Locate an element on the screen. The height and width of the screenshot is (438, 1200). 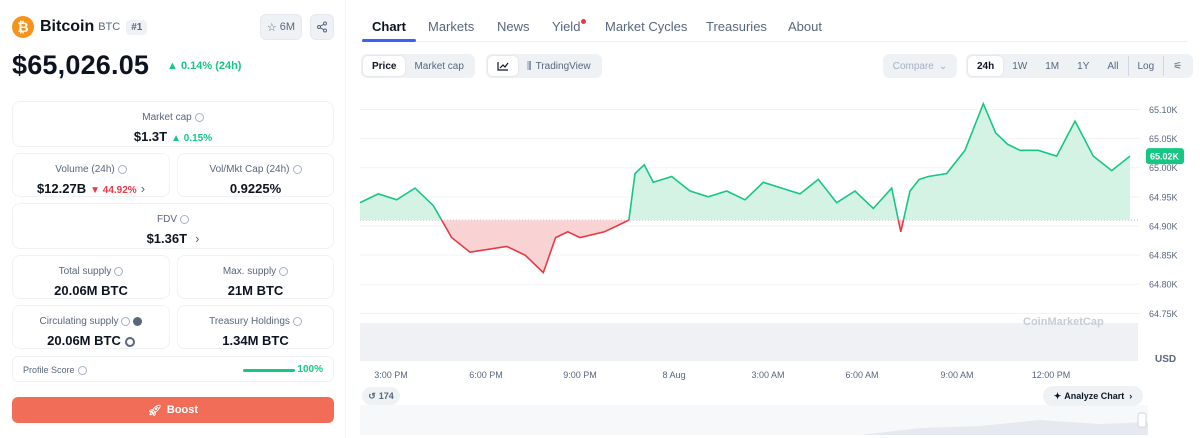
range-24h-button: 24h is located at coordinates (986, 66).